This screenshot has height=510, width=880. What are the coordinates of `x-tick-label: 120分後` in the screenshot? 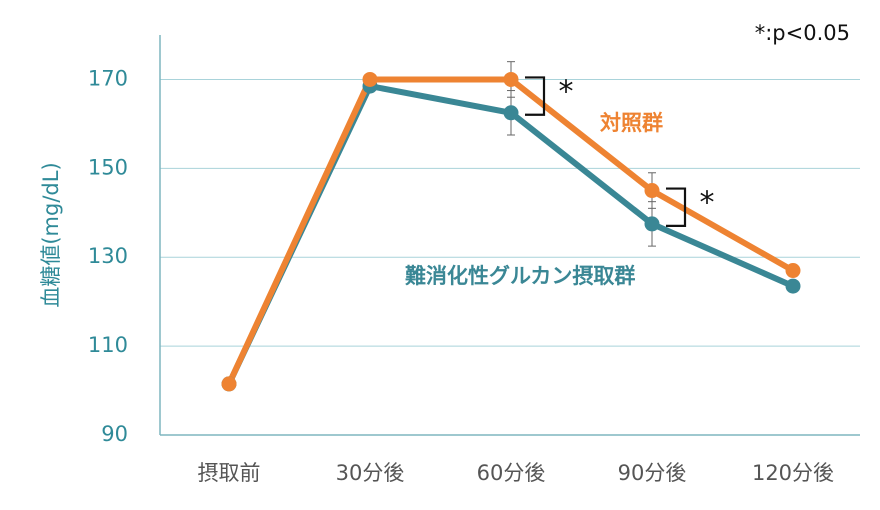 It's located at (793, 473).